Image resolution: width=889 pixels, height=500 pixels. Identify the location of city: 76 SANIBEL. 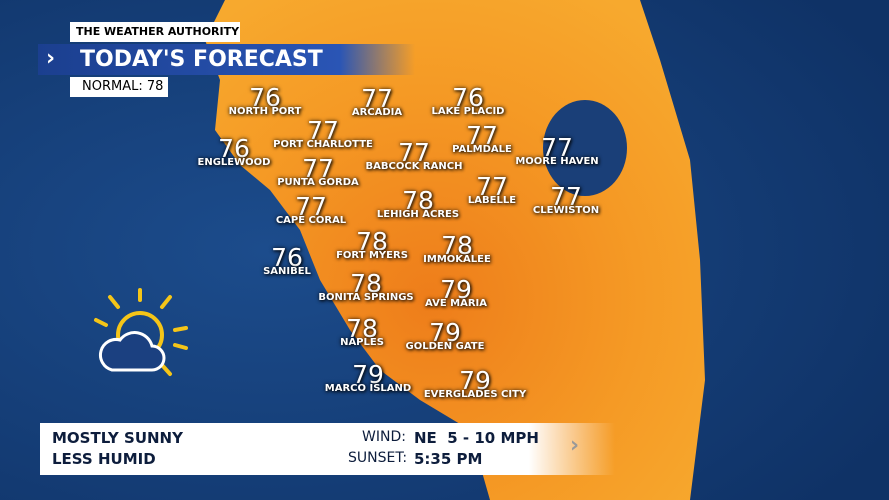
(287, 261).